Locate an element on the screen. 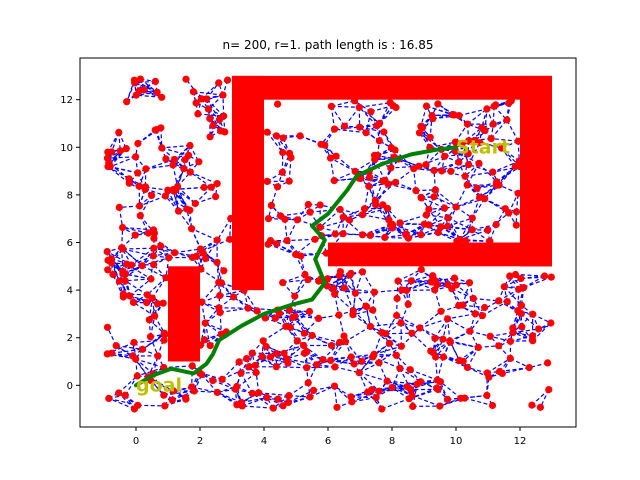  y-tick-label: 12 is located at coordinates (66, 100).